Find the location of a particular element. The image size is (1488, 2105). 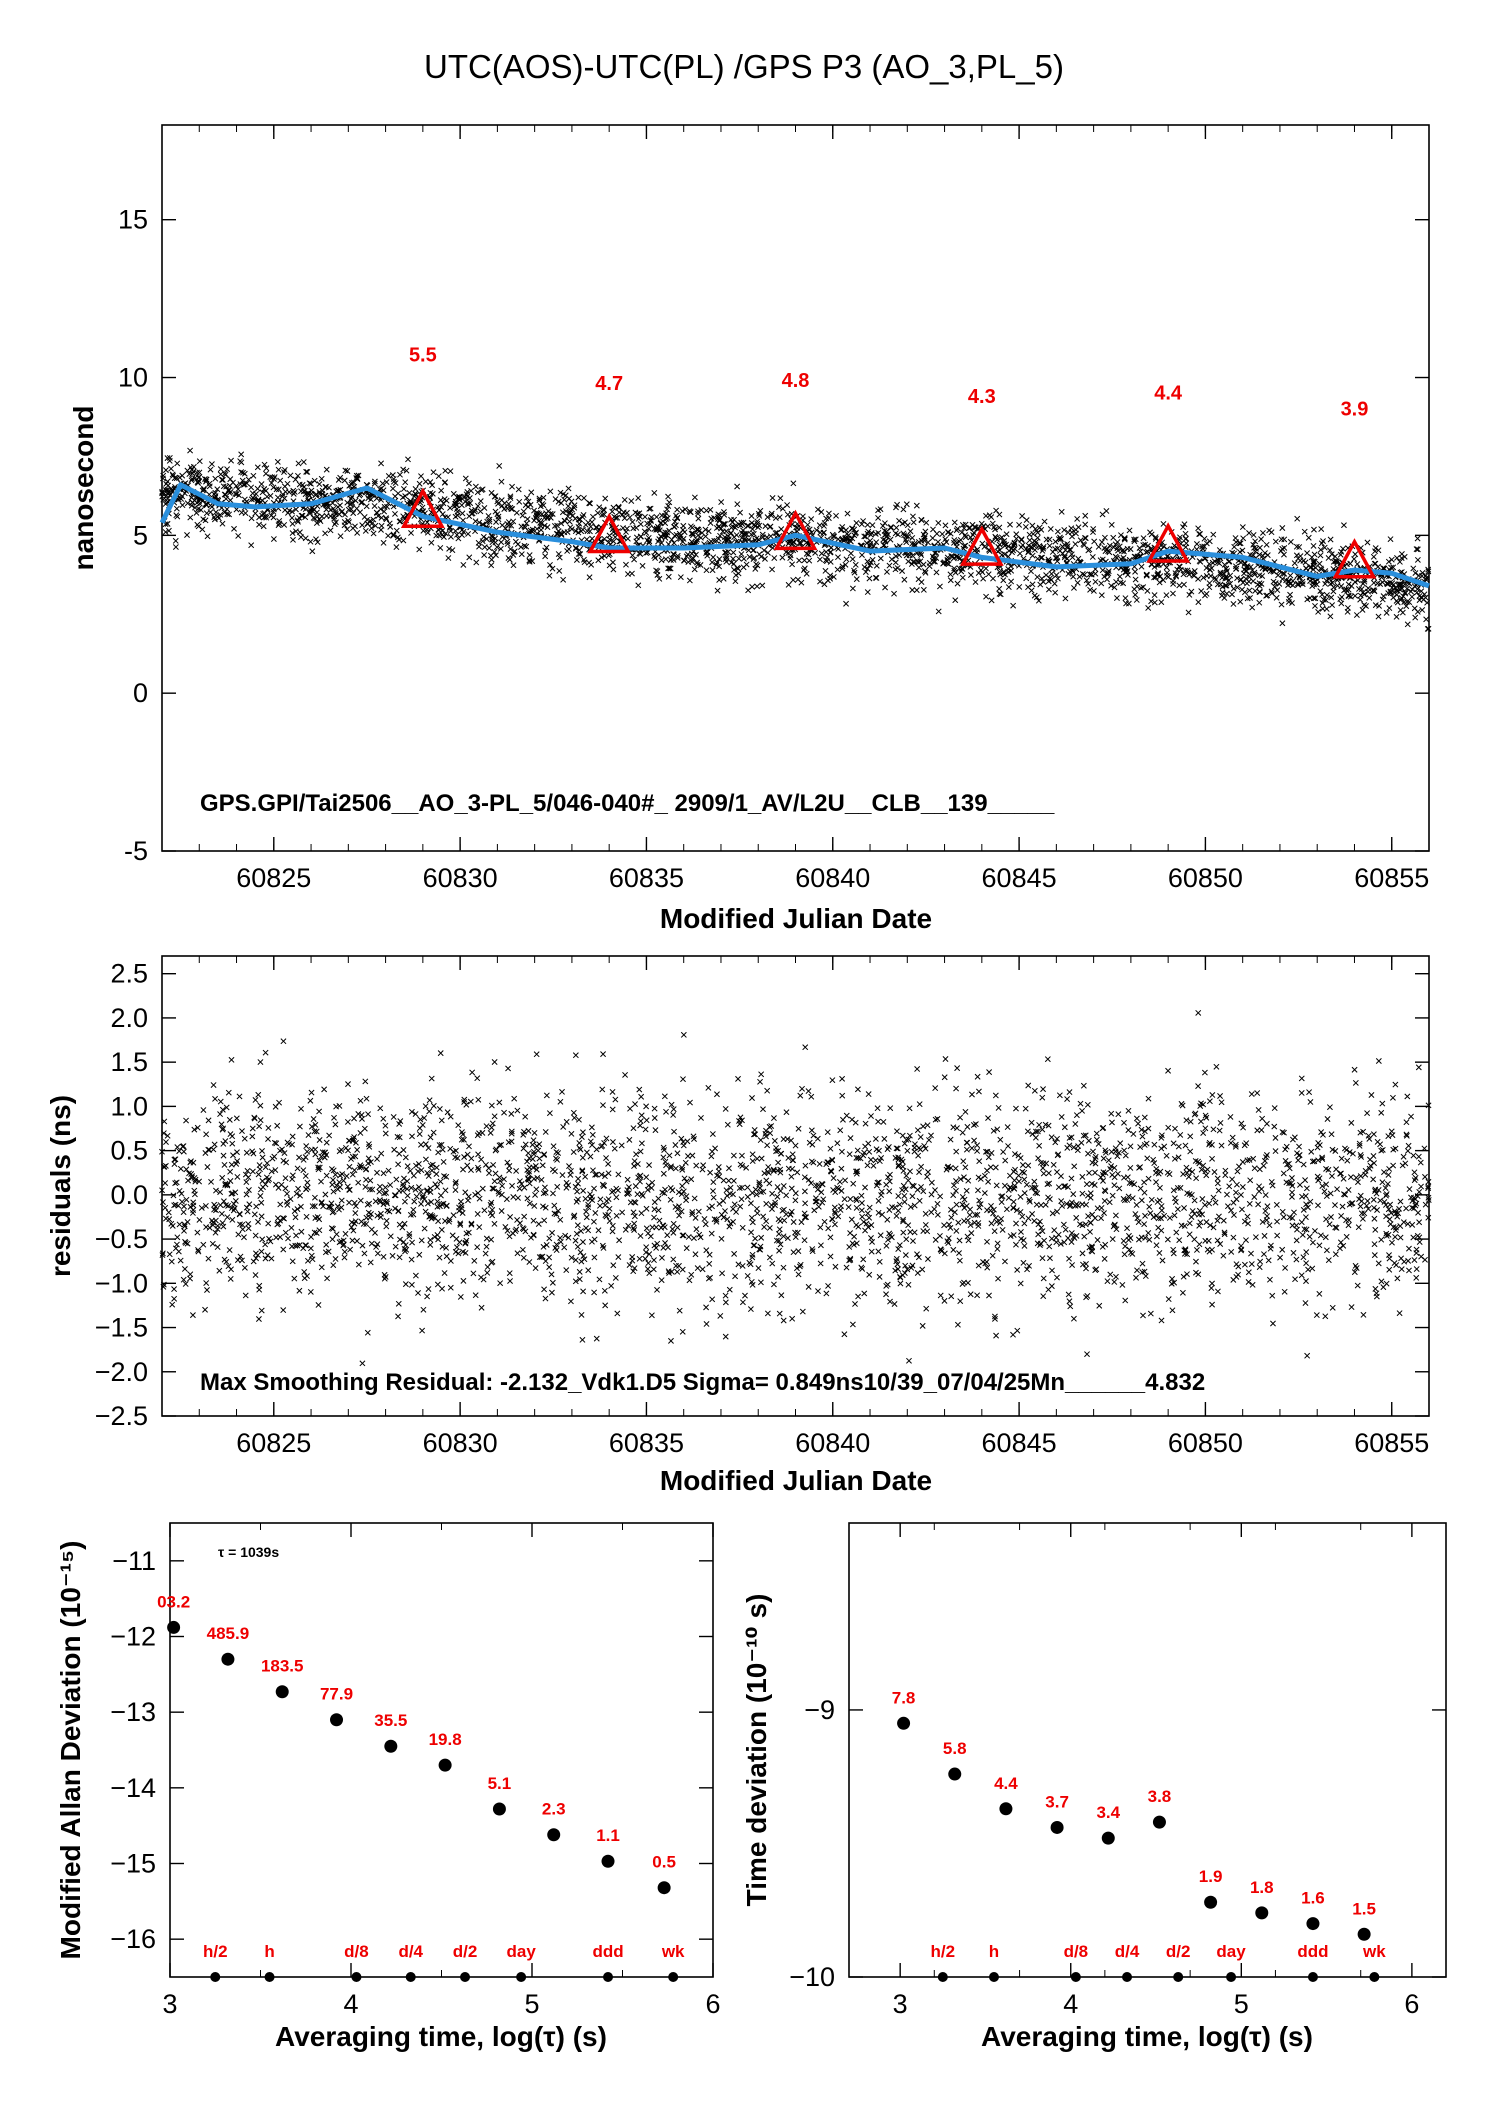

marker-label: 5.5 is located at coordinates (423, 356).